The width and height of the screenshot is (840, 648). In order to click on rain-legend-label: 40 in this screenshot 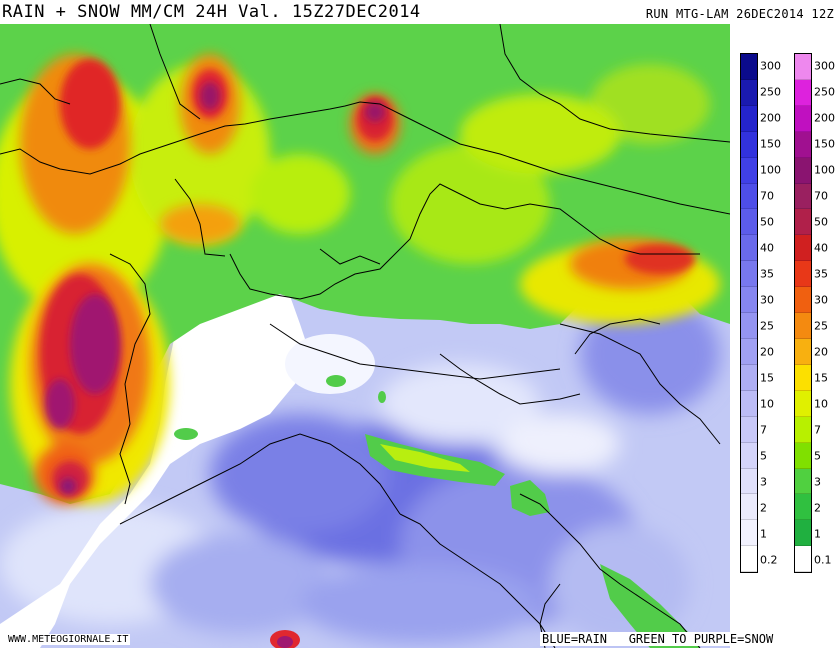, I will do `click(767, 248)`.